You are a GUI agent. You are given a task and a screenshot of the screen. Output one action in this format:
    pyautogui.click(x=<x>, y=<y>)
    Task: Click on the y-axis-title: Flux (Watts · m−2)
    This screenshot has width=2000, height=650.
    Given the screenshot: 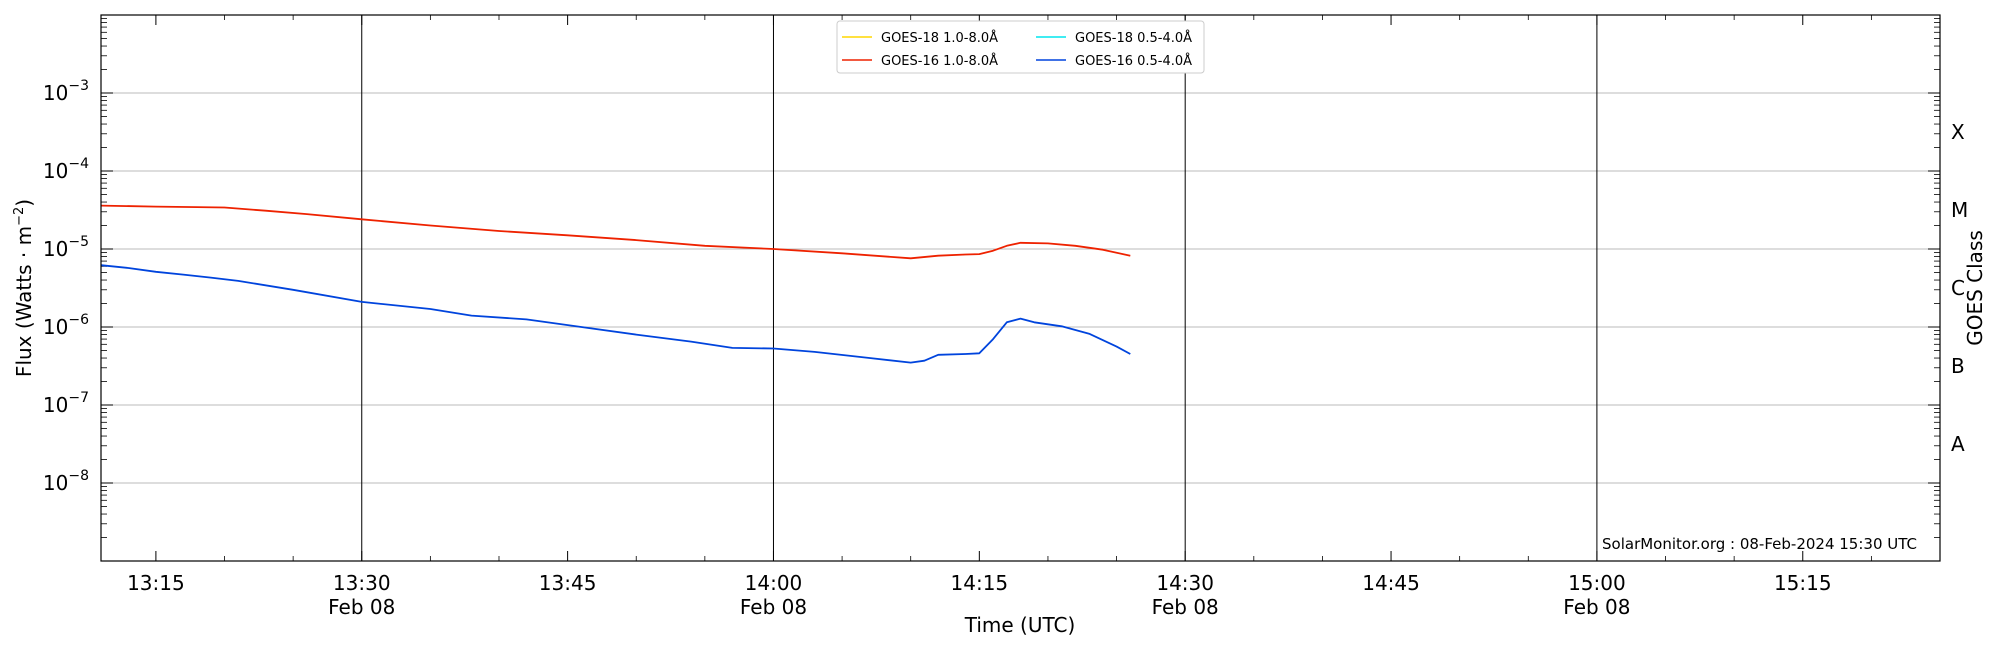 What is the action you would take?
    pyautogui.click(x=24, y=288)
    